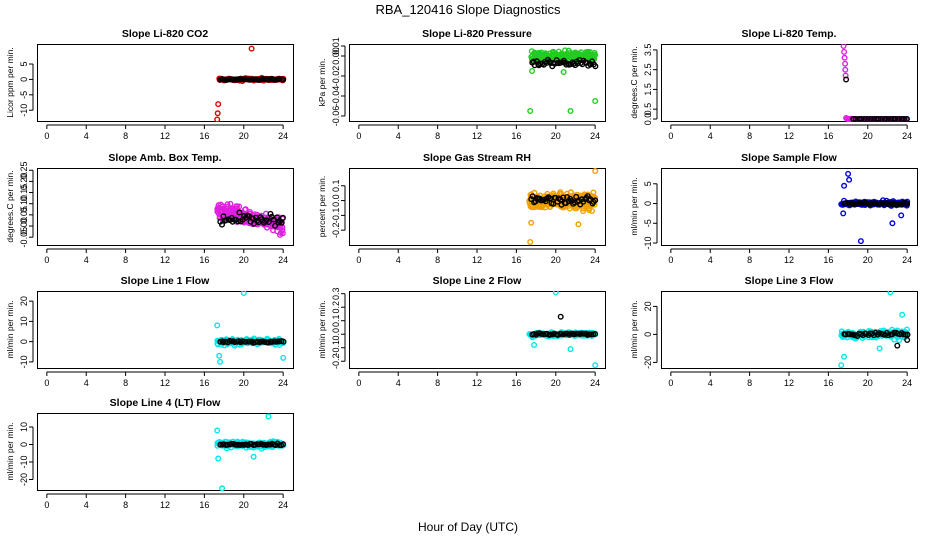 The width and height of the screenshot is (936, 540). What do you see at coordinates (336, 320) in the screenshot?
I see `y-tick-label: 0.1` at bounding box center [336, 320].